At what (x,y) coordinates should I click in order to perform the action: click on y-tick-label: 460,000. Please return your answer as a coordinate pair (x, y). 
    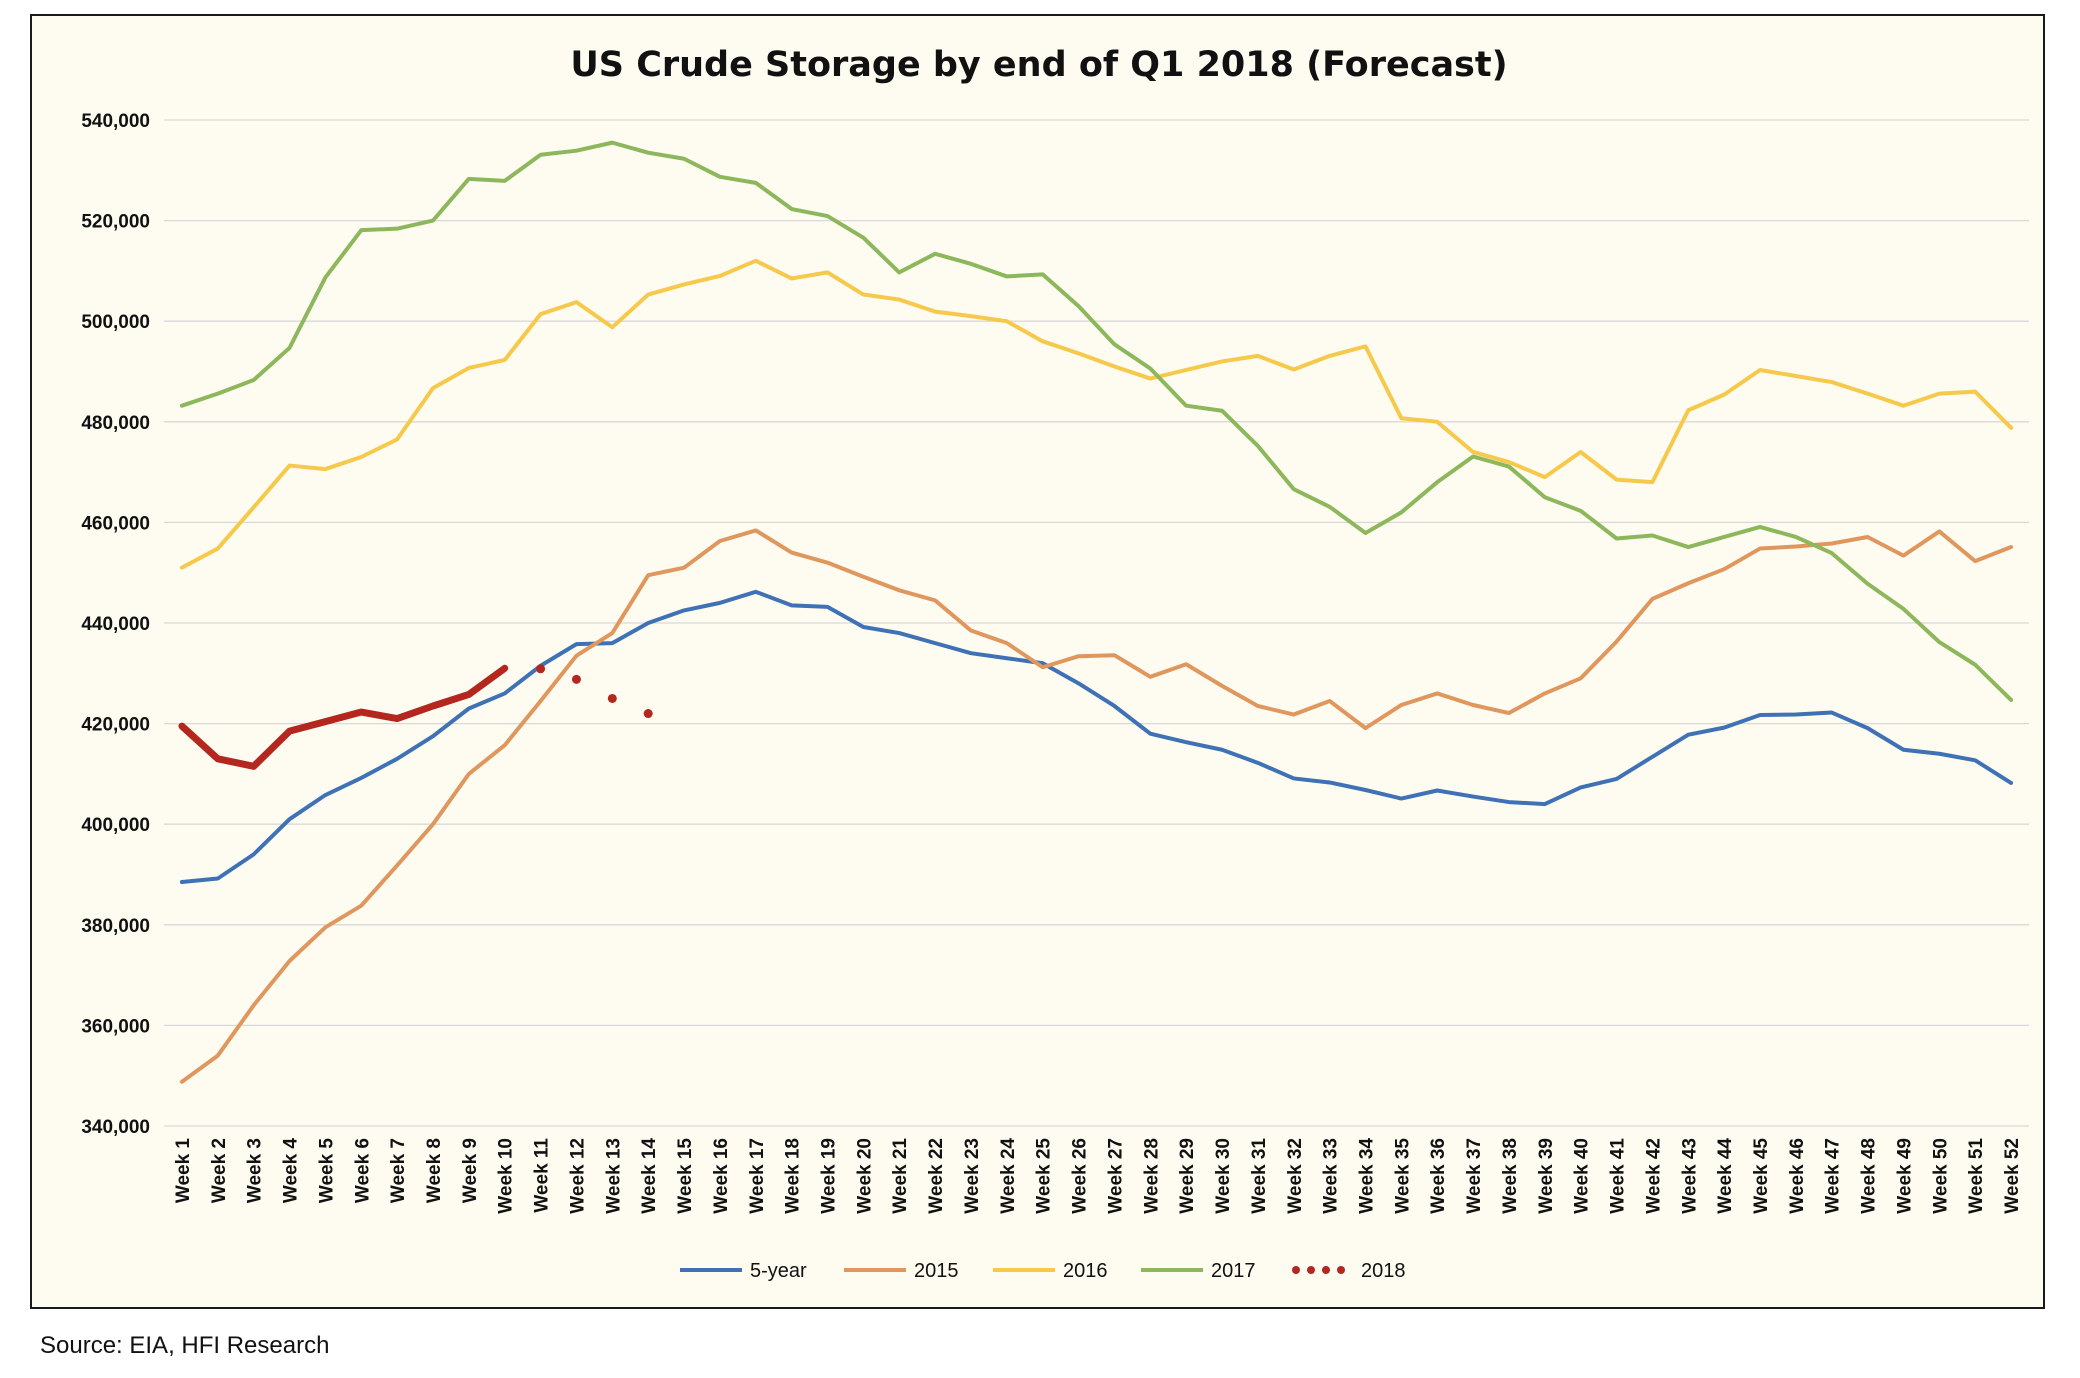
    Looking at the image, I should click on (115, 523).